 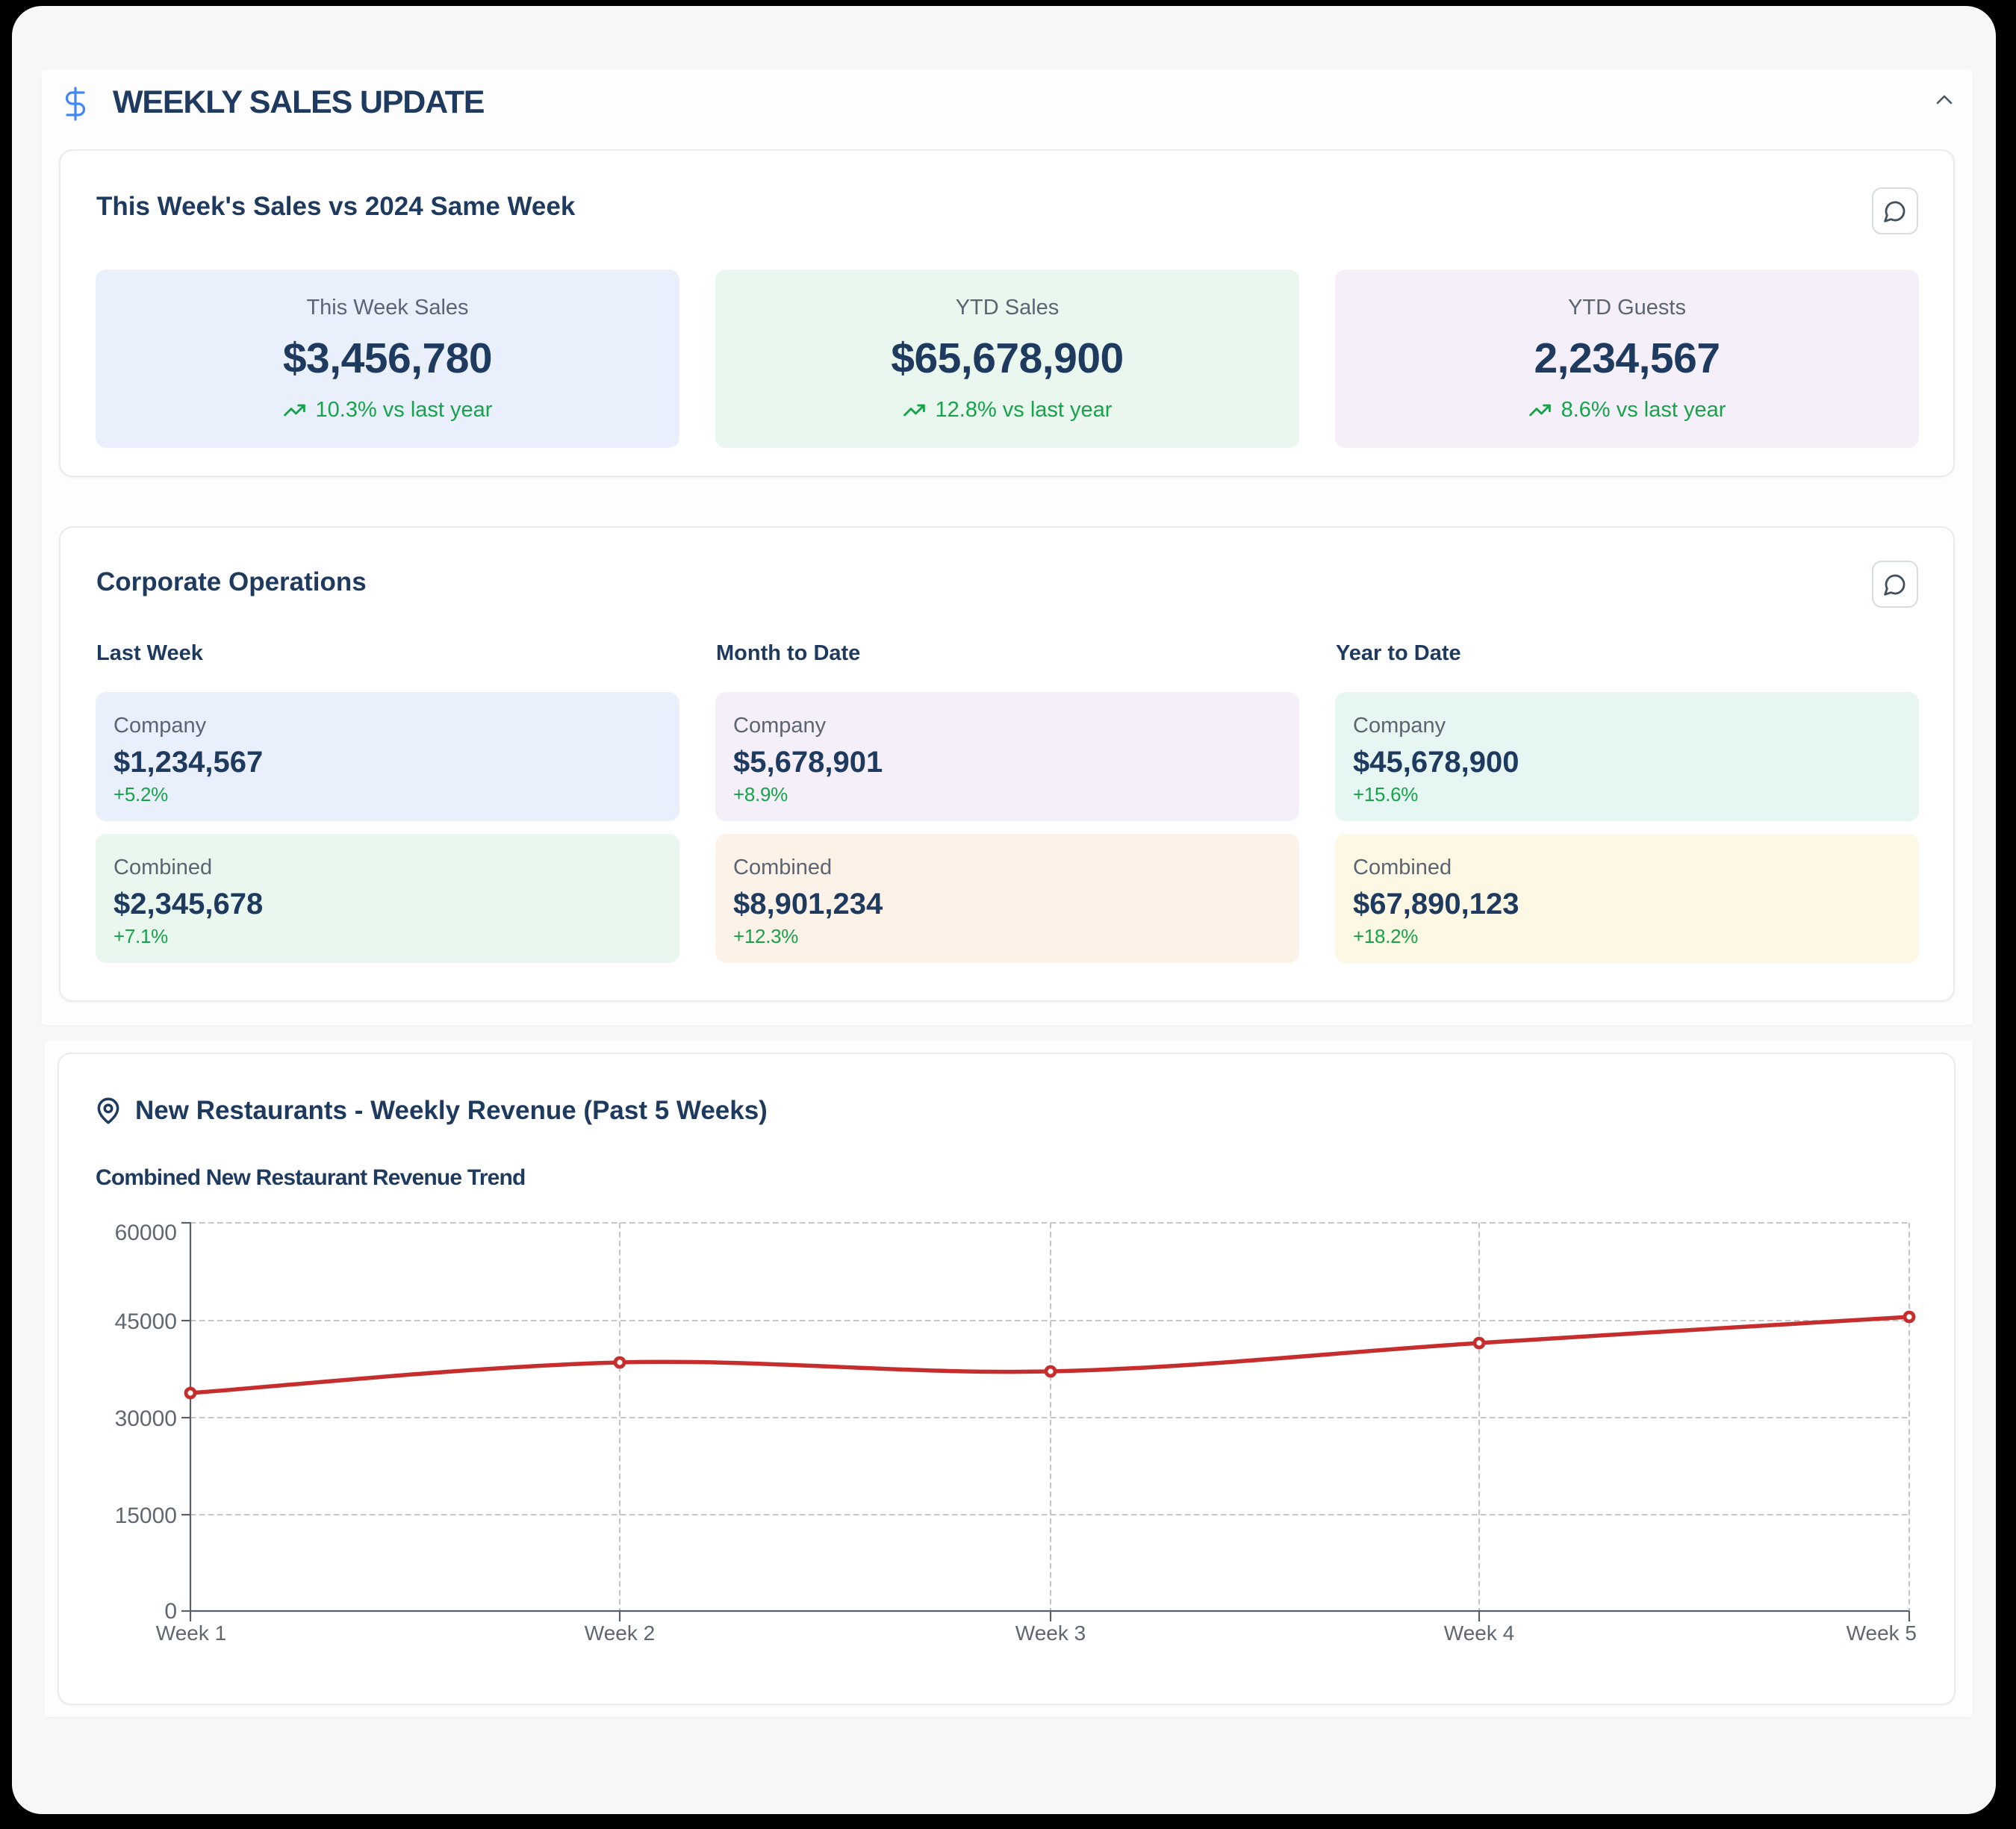 I want to click on svg-text: Week 4, so click(x=1479, y=1633).